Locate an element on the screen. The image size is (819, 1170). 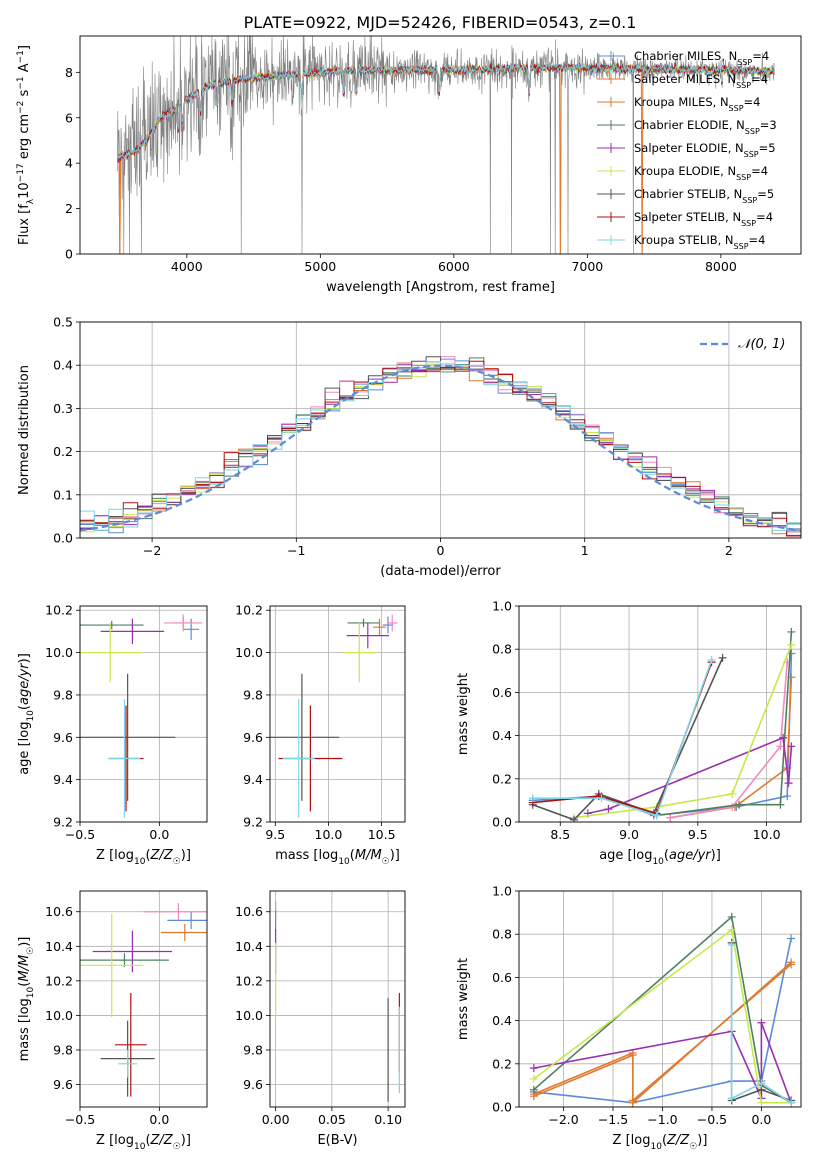
legend-label: Kroupa STELIB, NSSP=4 is located at coordinates (699, 242).